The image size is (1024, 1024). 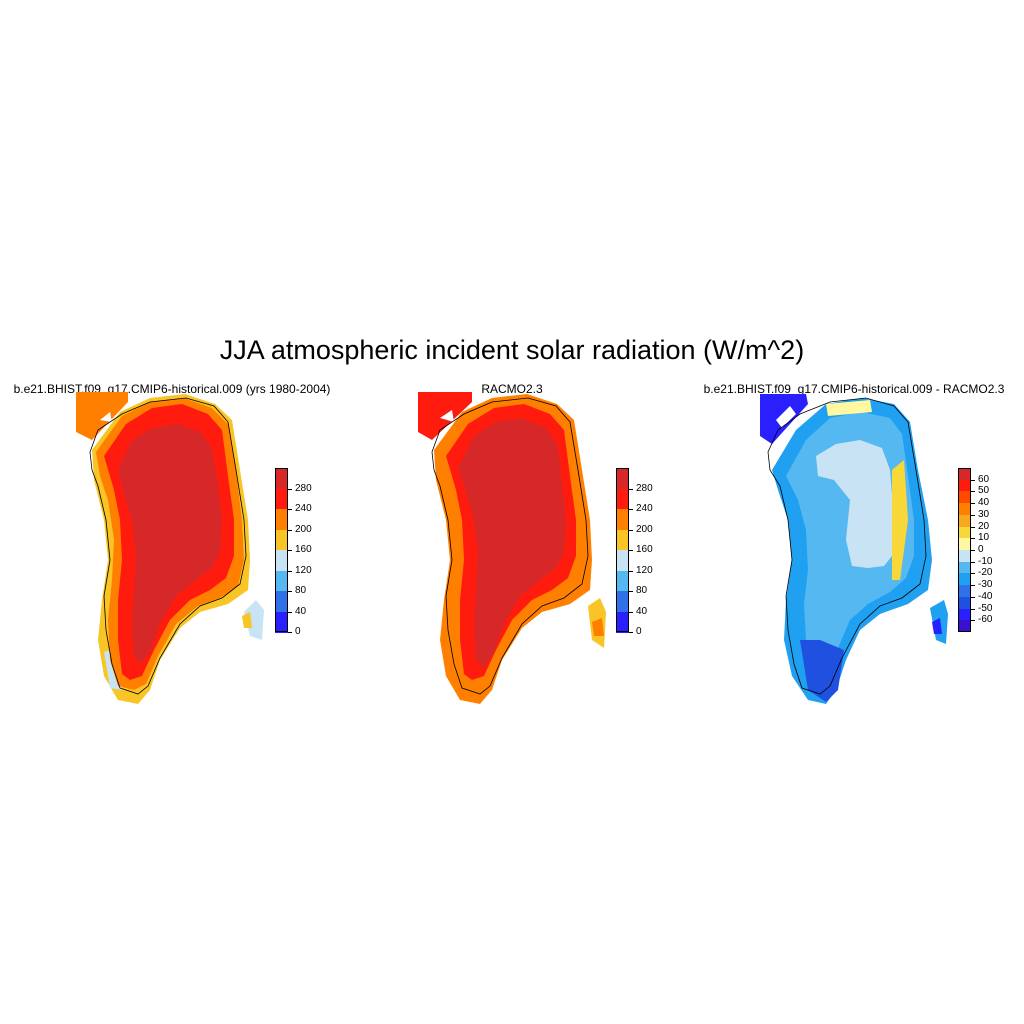 What do you see at coordinates (900, 520) in the screenshot?
I see `diff-east-yellow-band` at bounding box center [900, 520].